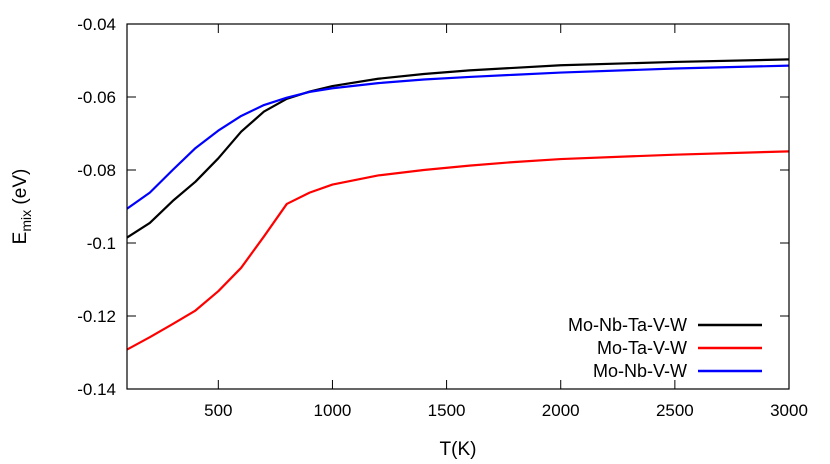  I want to click on y-tick-label: -0.12, so click(96, 316).